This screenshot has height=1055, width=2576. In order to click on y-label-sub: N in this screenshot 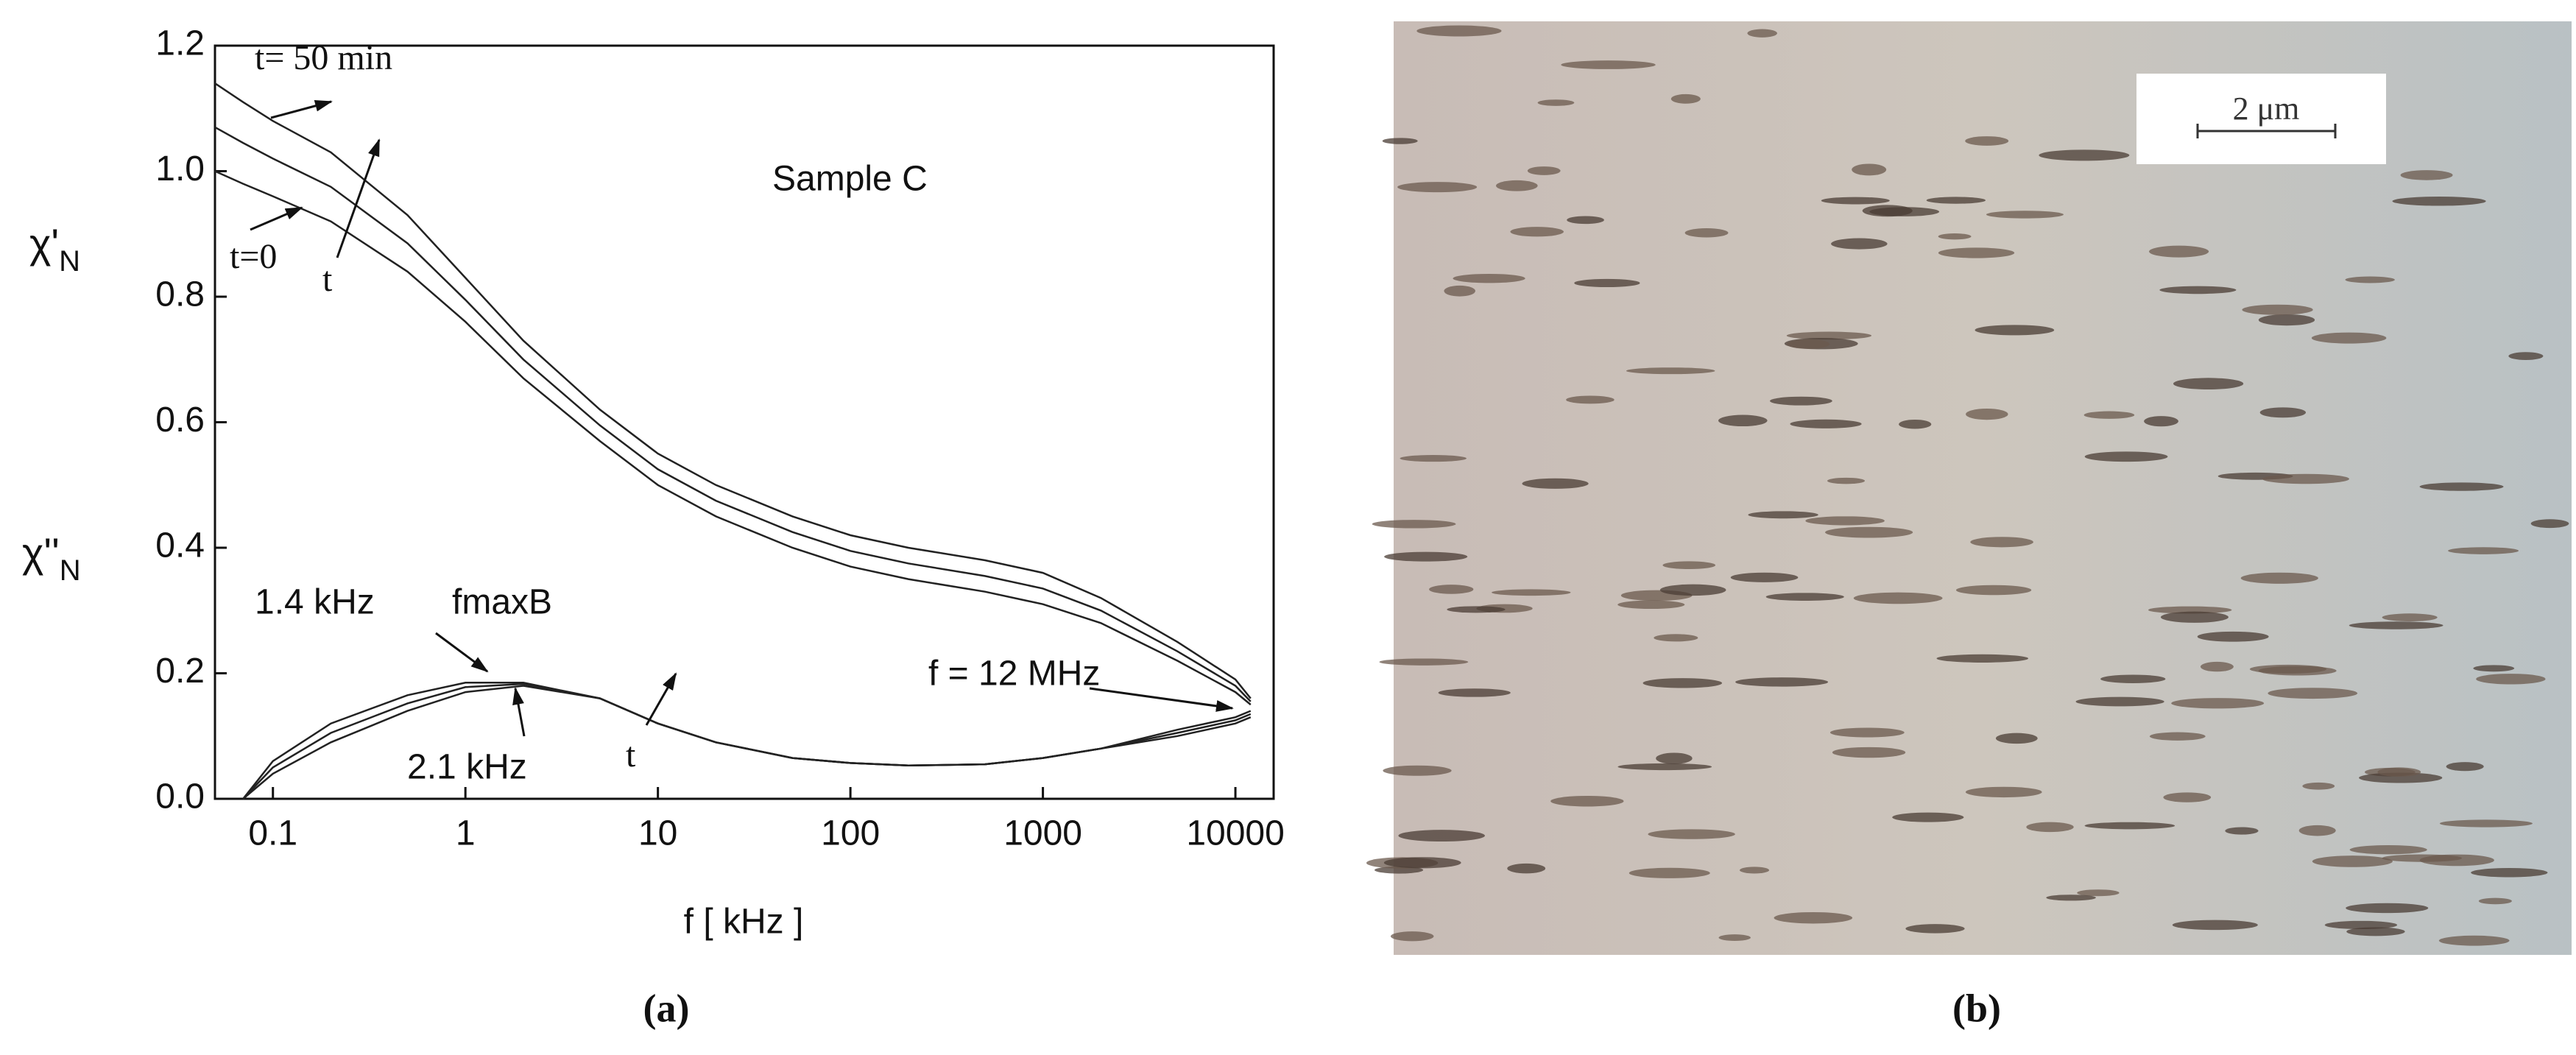, I will do `click(70, 570)`.